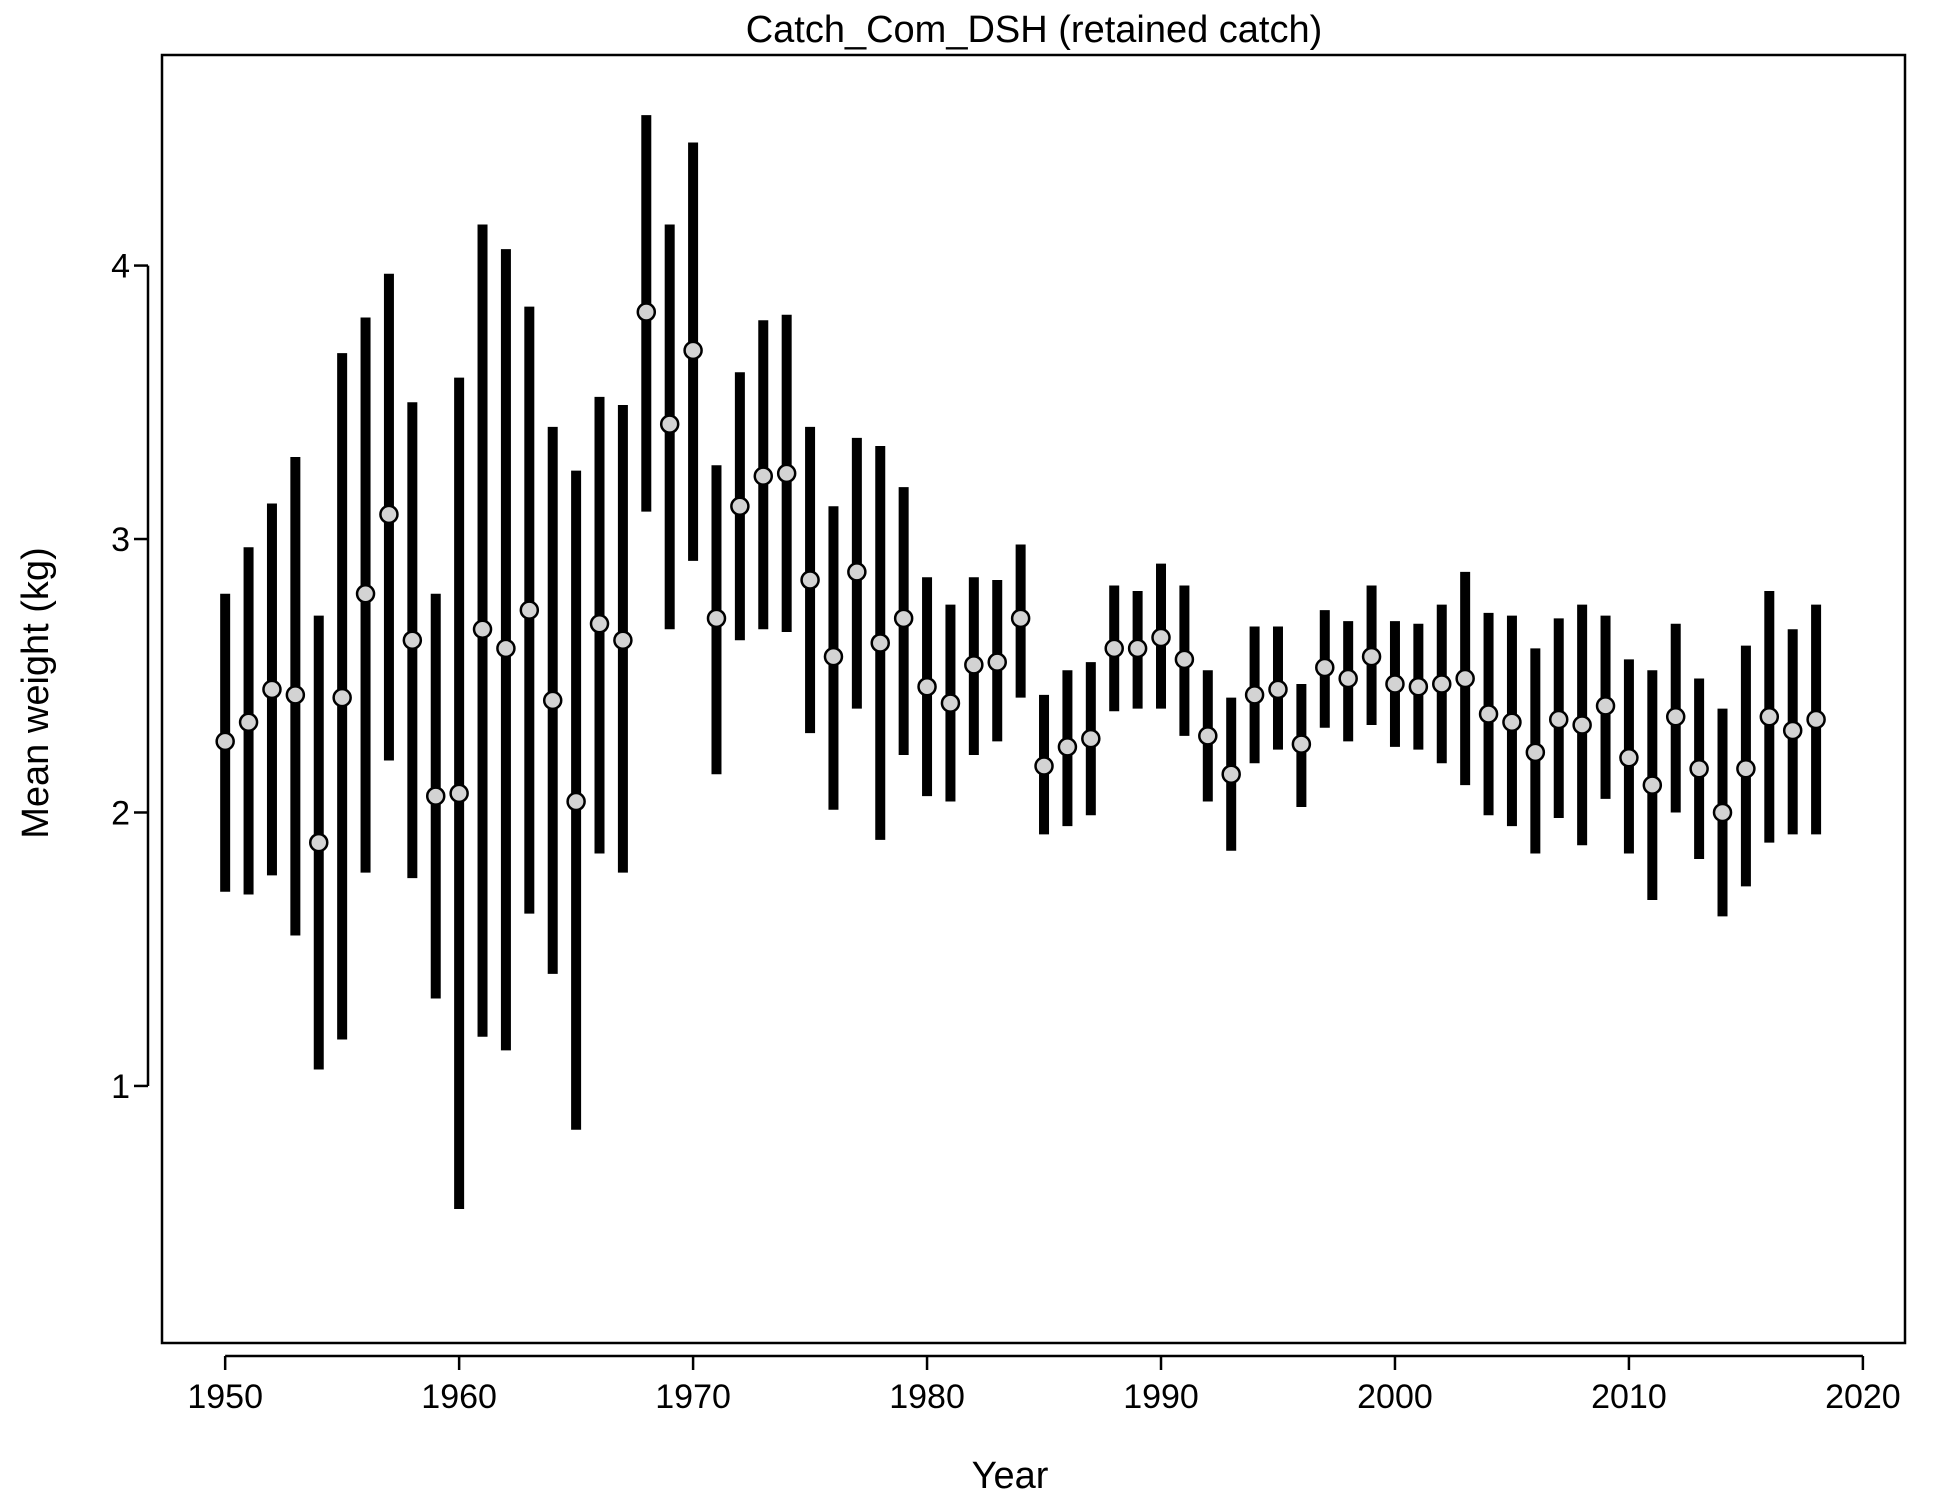  What do you see at coordinates (1010, 1476) in the screenshot?
I see `x-axis-label: Year` at bounding box center [1010, 1476].